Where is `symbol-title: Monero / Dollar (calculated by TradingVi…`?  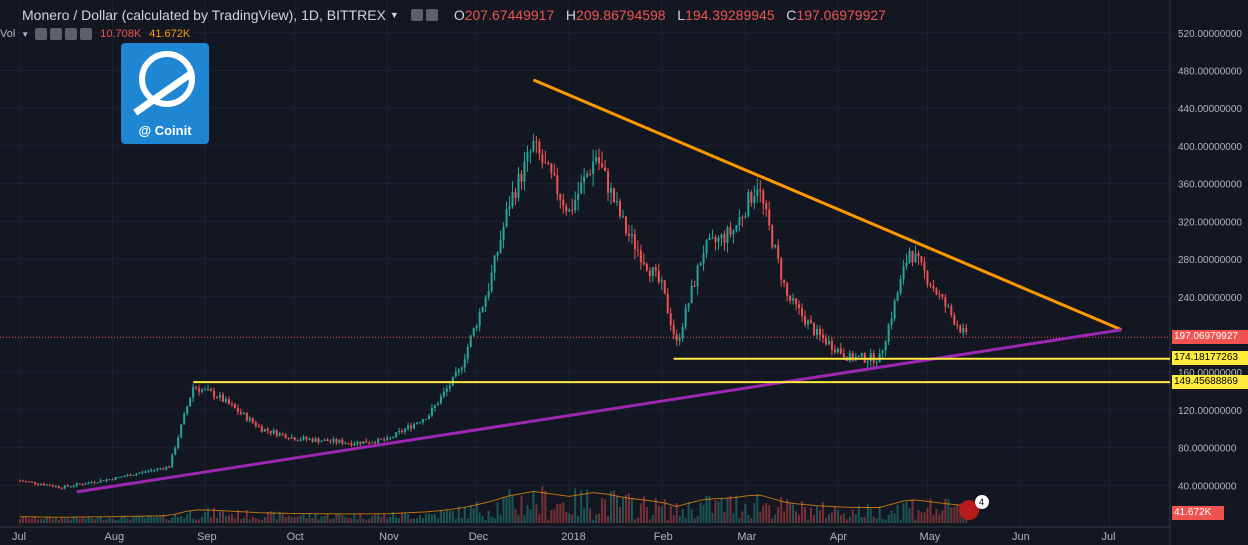 symbol-title: Monero / Dollar (calculated by TradingVi… is located at coordinates (204, 15).